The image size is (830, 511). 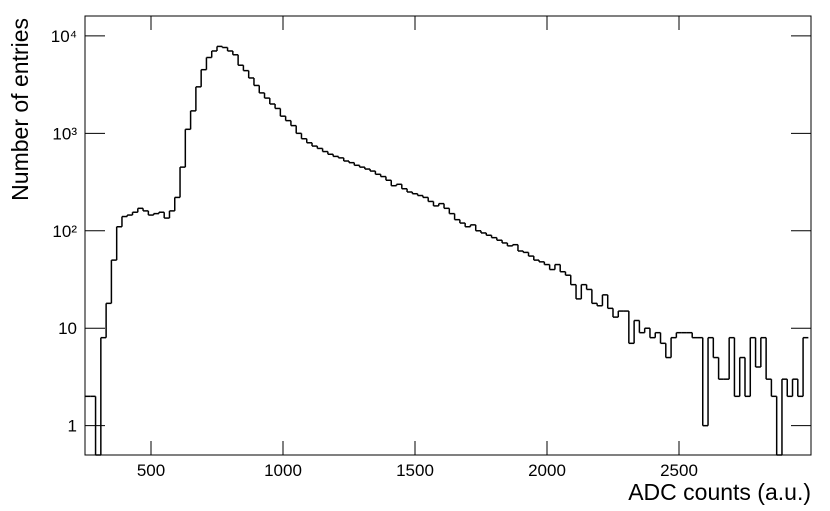 I want to click on x-tick-label: 1500, so click(x=415, y=470).